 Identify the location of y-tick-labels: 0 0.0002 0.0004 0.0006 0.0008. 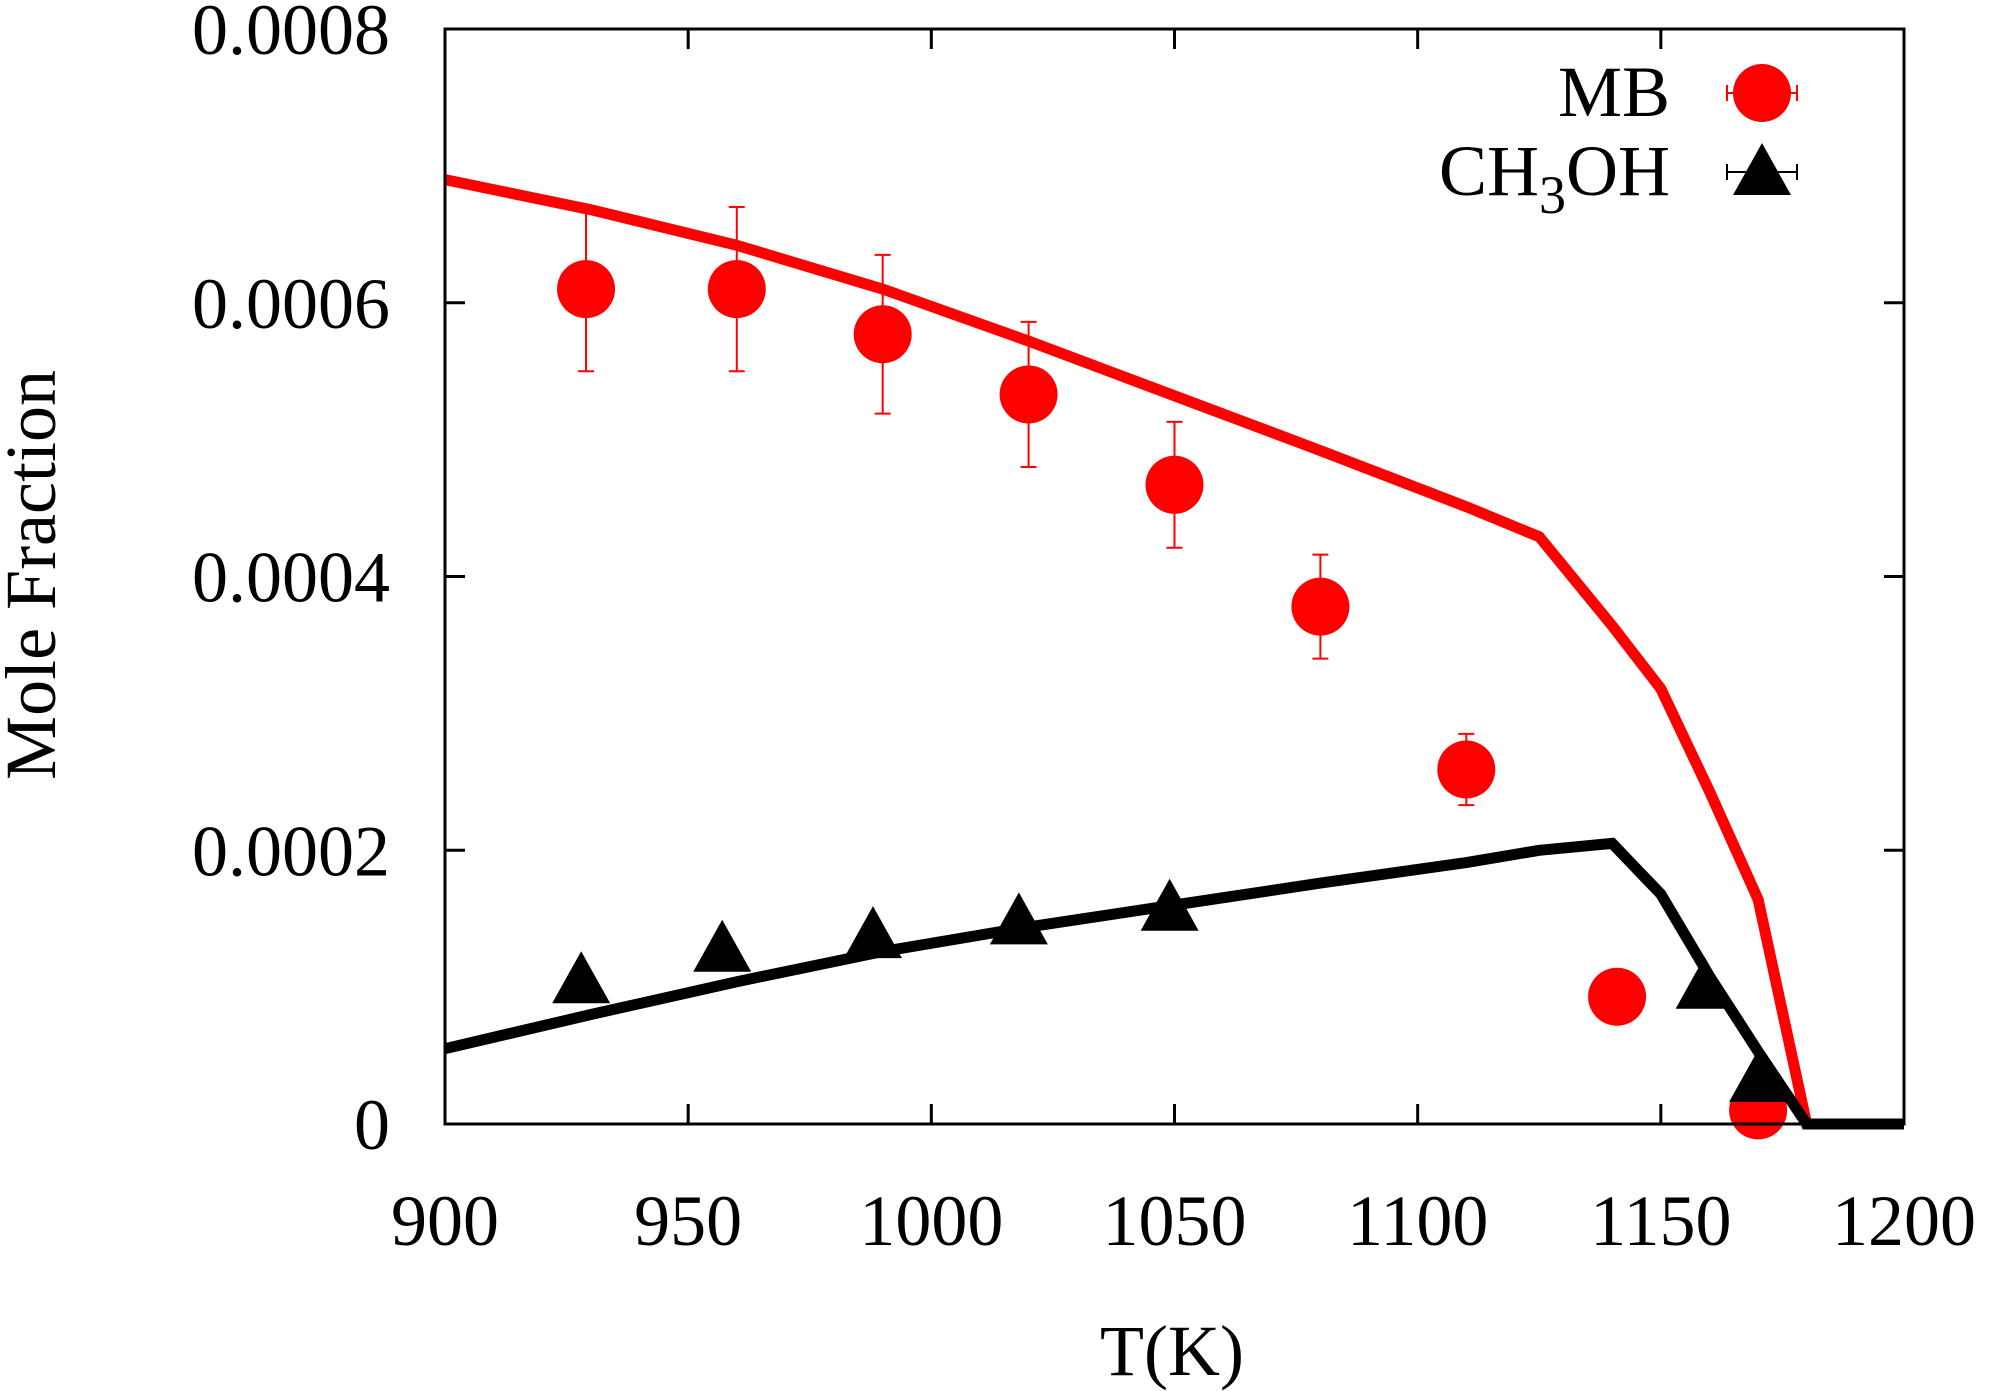
(291, 582).